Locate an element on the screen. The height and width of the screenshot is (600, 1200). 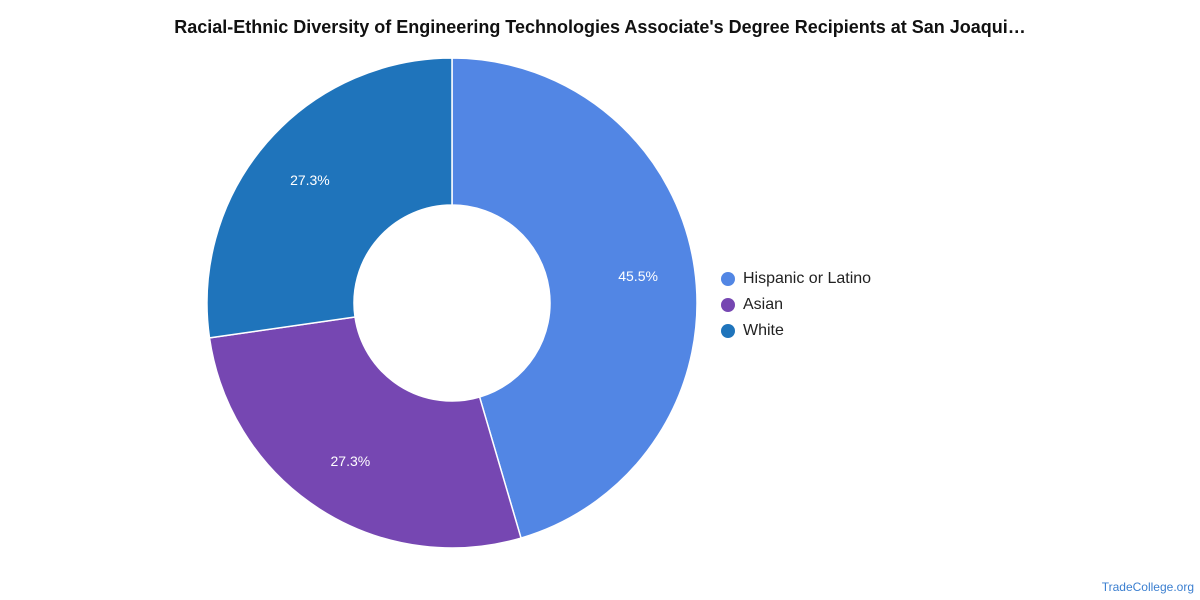
watermark: TradeCollege.org is located at coordinates (1147, 587).